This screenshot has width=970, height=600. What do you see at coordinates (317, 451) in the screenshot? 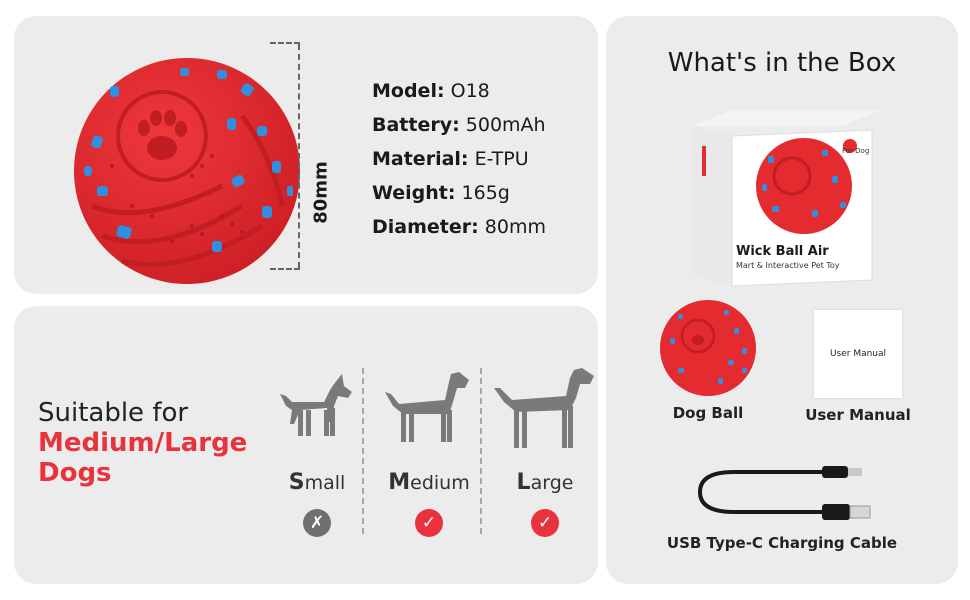
I see `size-column-small: Small ✗` at bounding box center [317, 451].